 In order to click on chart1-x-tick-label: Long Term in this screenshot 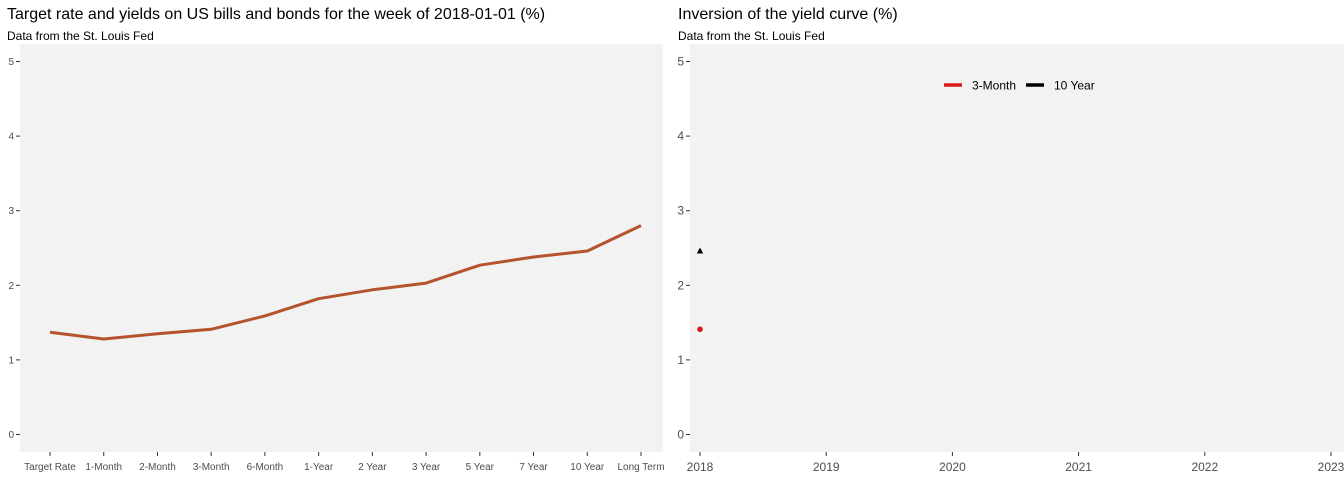, I will do `click(640, 467)`.